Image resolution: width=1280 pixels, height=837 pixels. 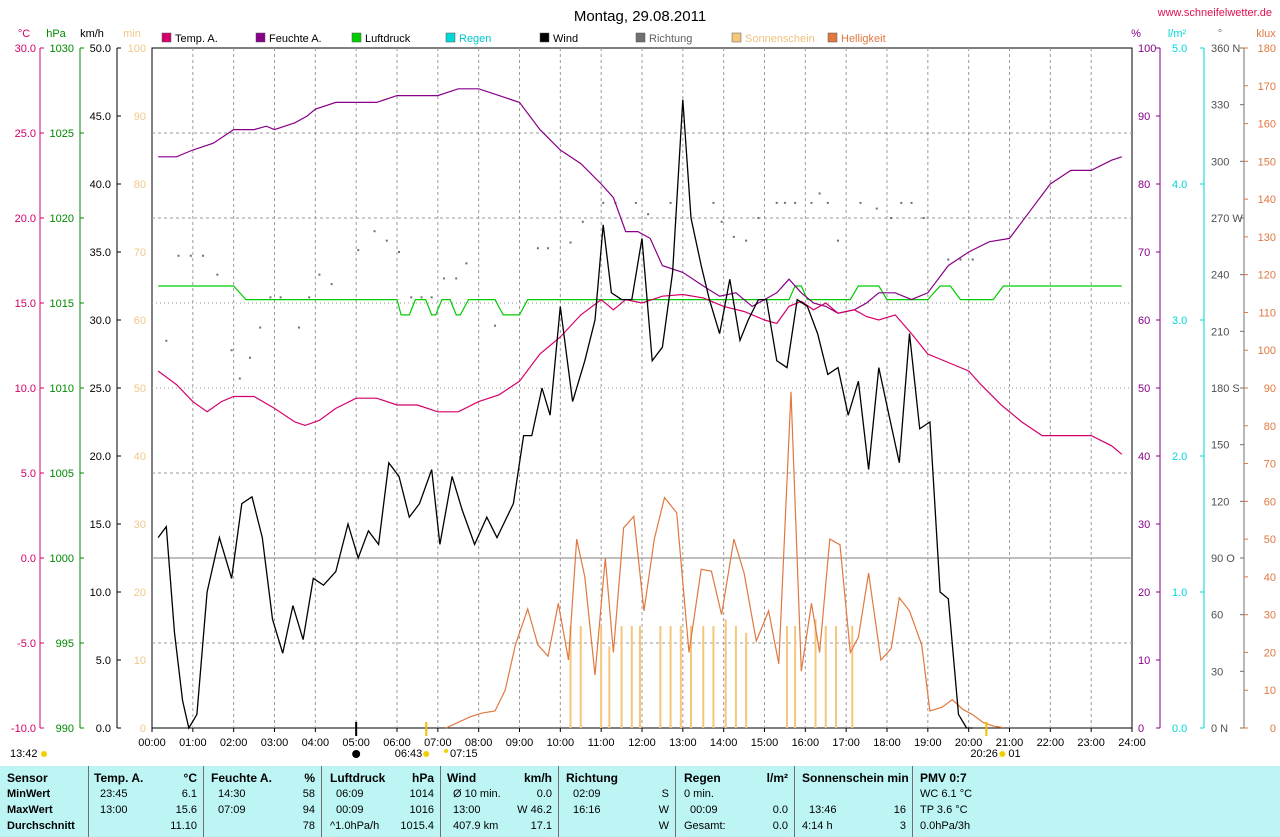 I want to click on x-tick-label: 11:00, so click(x=601, y=743).